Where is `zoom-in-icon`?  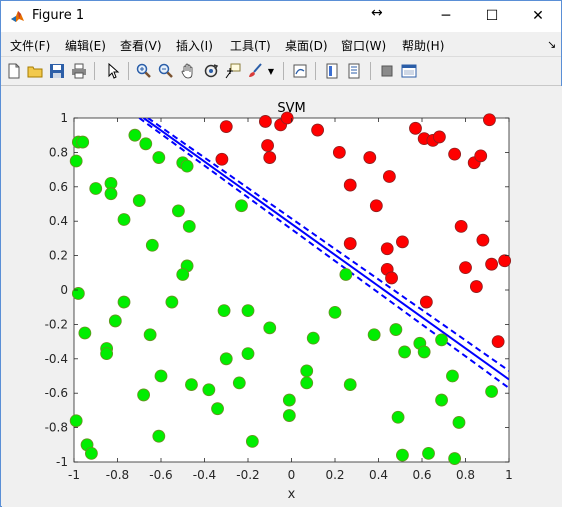
zoom-in-icon is located at coordinates (143, 70).